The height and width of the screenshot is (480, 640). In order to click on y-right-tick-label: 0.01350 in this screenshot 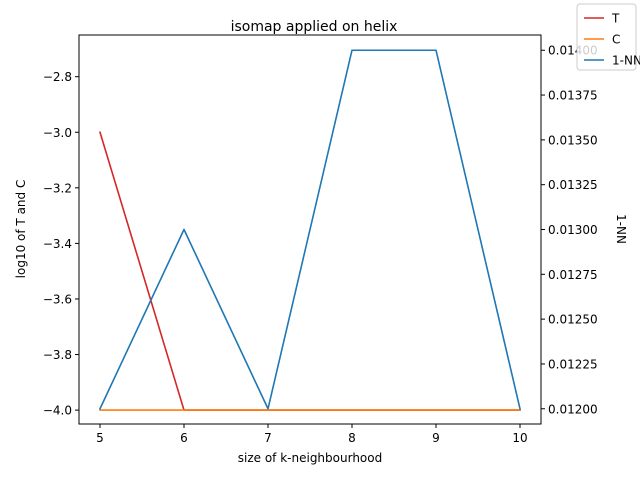, I will do `click(573, 140)`.